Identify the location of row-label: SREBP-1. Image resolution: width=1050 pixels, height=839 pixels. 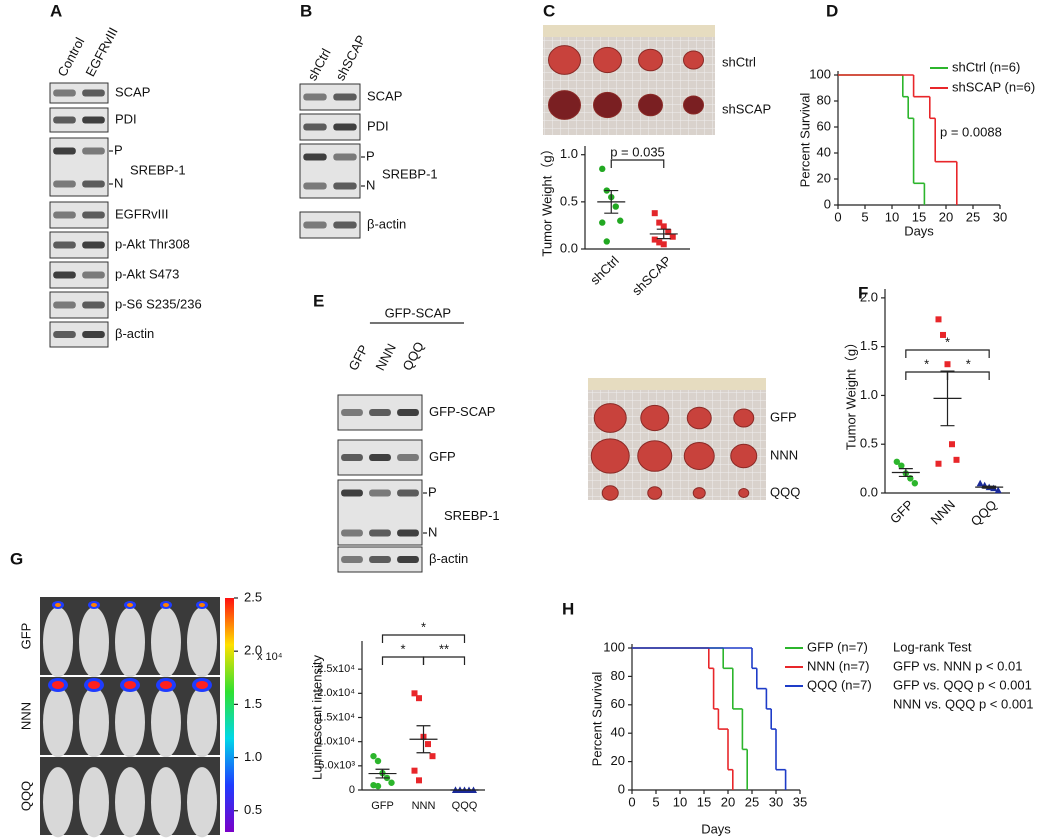
(410, 173).